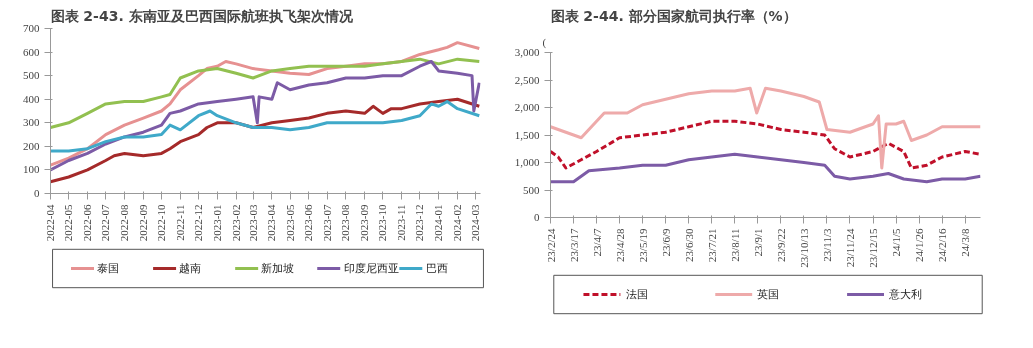 The height and width of the screenshot is (348, 1033). Describe the element at coordinates (573, 245) in the screenshot. I see `x-tick-label: 23/3/17` at that location.